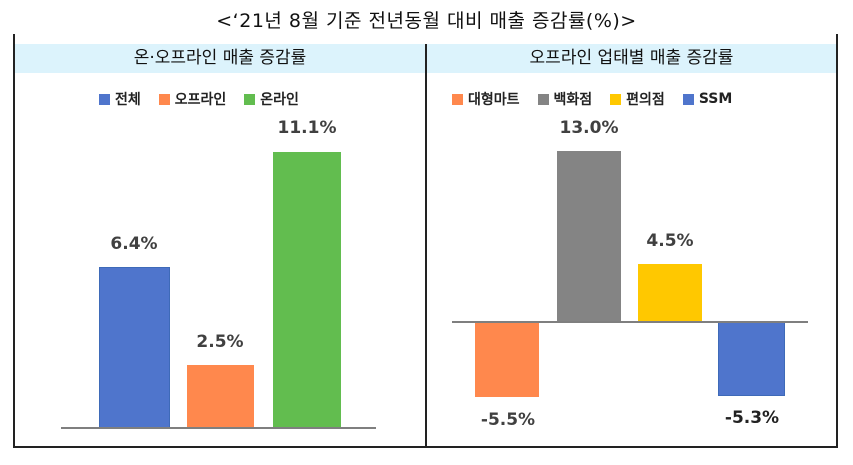 This screenshot has height=465, width=853. I want to click on bar-online, so click(307, 289).